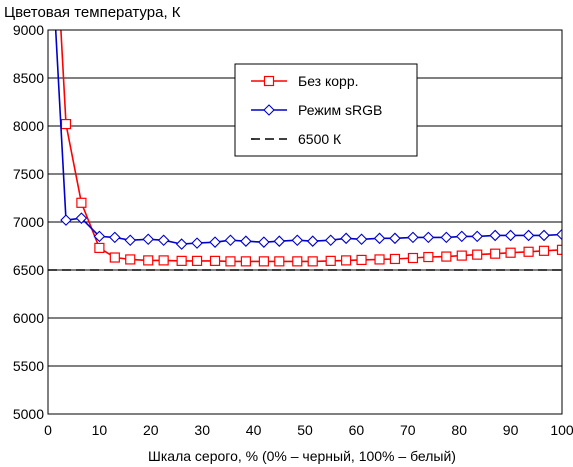 The width and height of the screenshot is (573, 467). What do you see at coordinates (320, 139) in the screenshot?
I see `legend-label: 6500 К` at bounding box center [320, 139].